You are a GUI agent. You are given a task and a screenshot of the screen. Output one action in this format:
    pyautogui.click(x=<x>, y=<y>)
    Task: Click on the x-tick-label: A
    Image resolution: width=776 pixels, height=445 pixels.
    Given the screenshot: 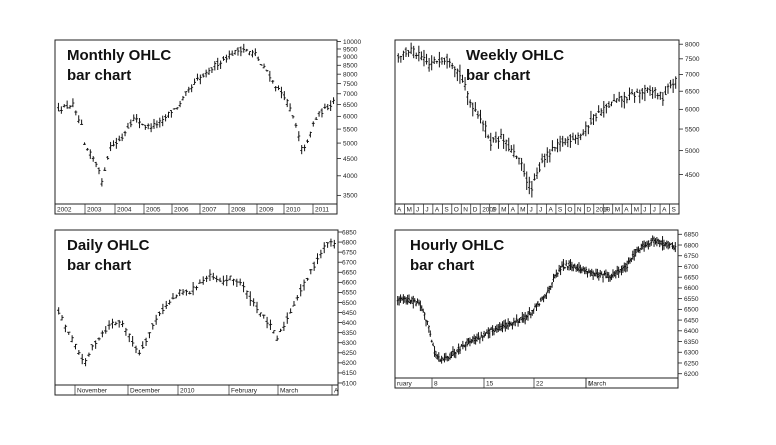 What is the action you would take?
    pyautogui.click(x=437, y=210)
    